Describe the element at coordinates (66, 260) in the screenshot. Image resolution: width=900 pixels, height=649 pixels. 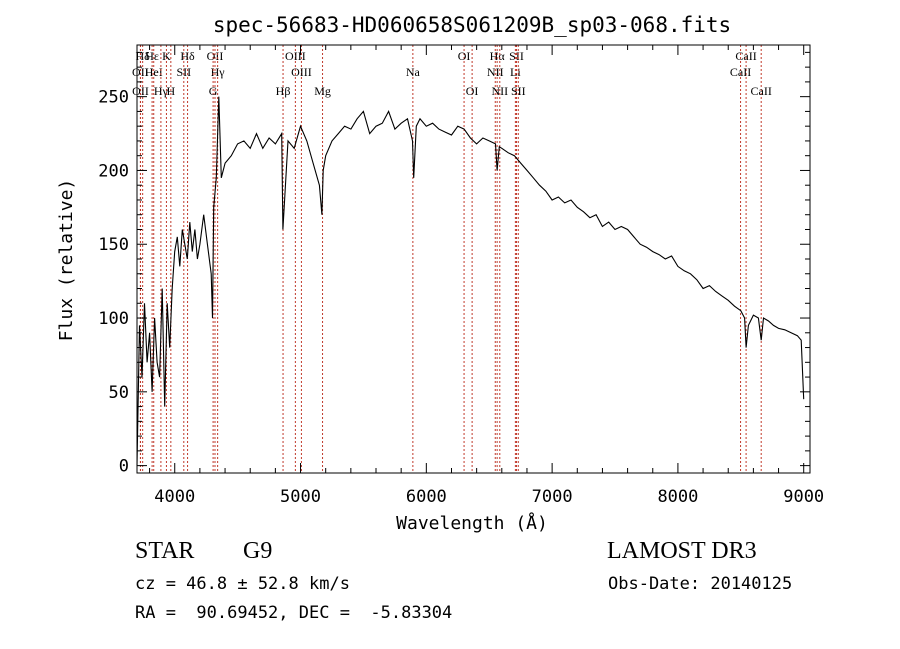
I see `y-axis-label: Flux (relative)` at that location.